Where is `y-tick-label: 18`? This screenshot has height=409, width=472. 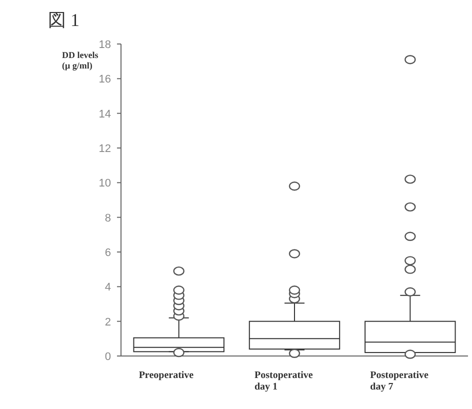
y-tick-label: 18 is located at coordinates (104, 45).